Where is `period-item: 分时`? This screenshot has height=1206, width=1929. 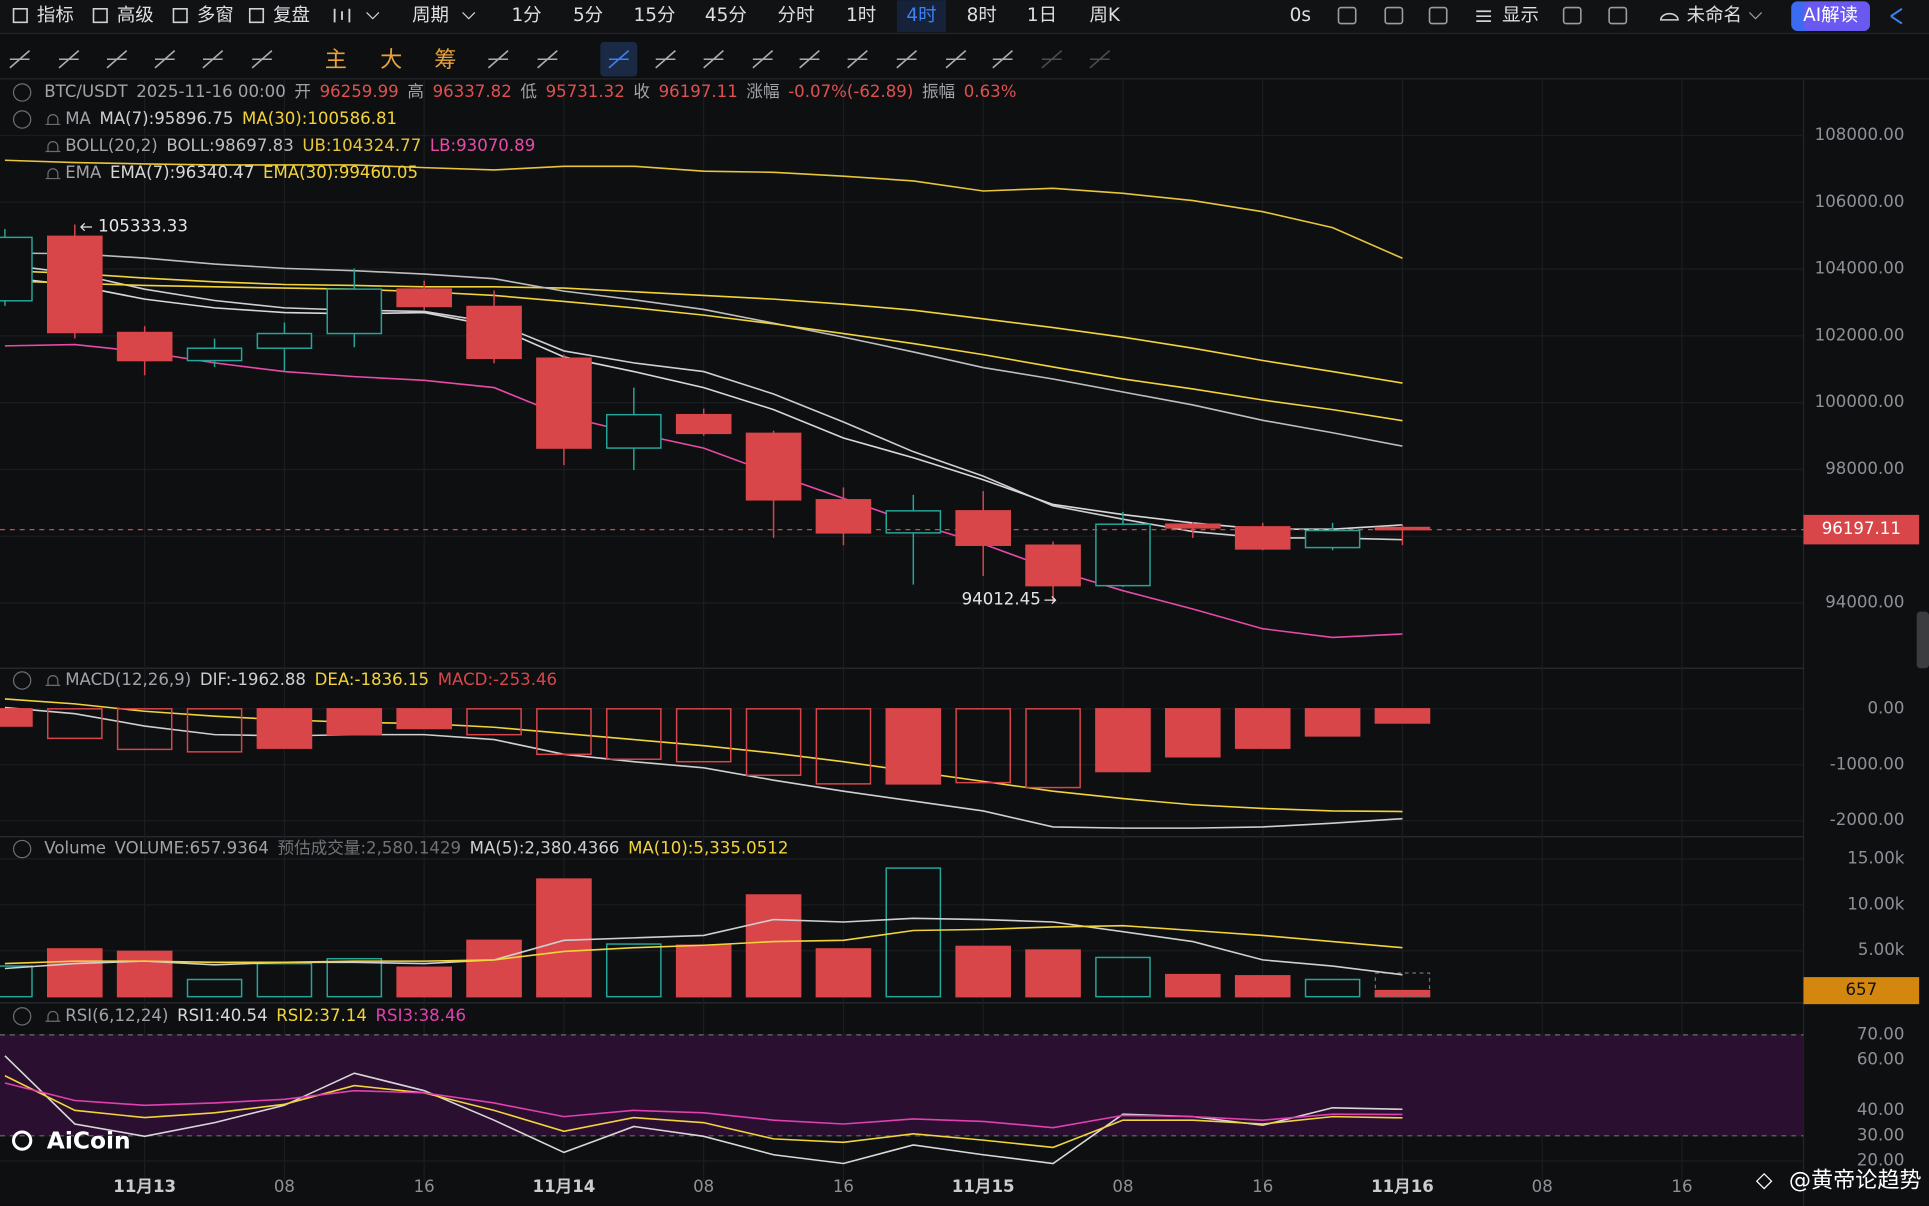
period-item: 分时 is located at coordinates (796, 15).